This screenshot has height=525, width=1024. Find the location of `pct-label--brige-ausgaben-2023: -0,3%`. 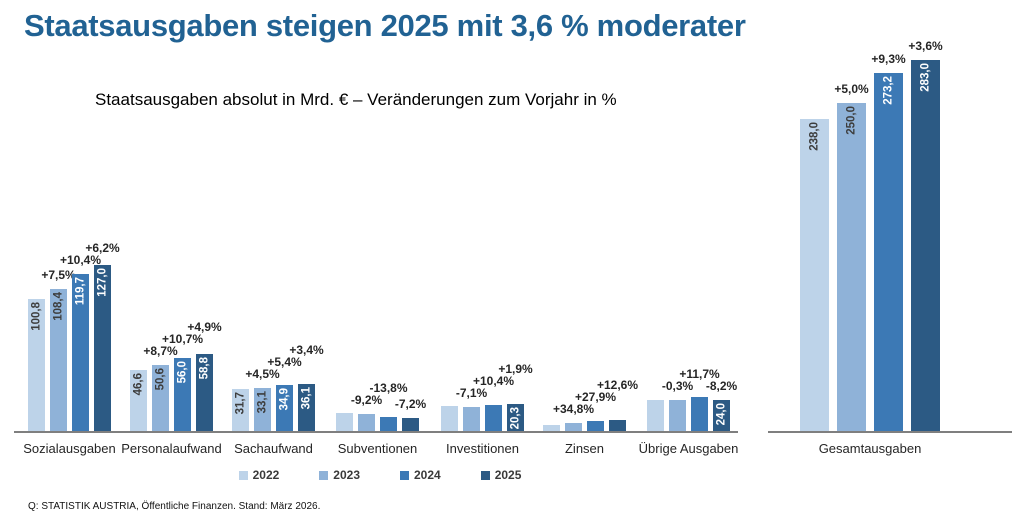

pct-label--brige-ausgaben-2023: -0,3% is located at coordinates (677, 386).